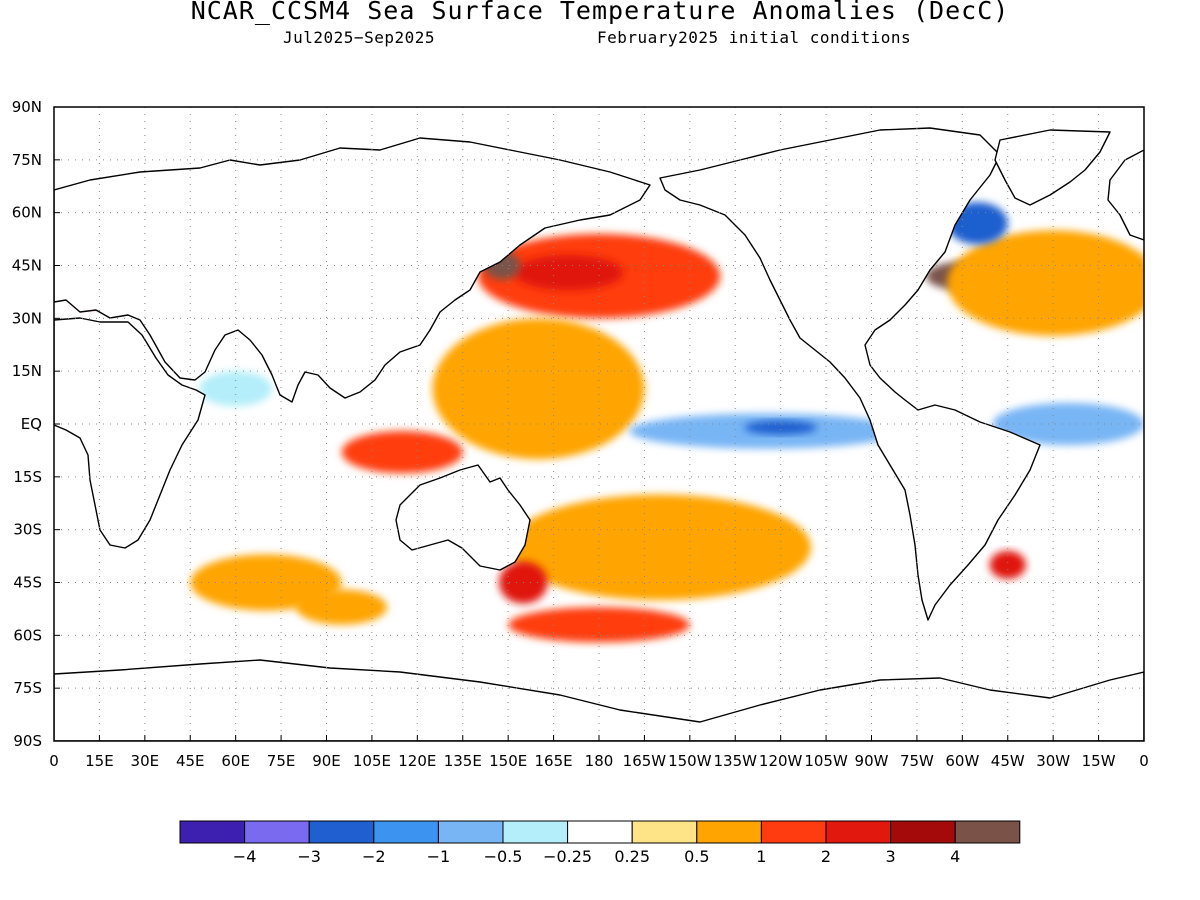 This screenshot has width=1200, height=900. What do you see at coordinates (567, 856) in the screenshot?
I see `colorbar-label: −0.25` at bounding box center [567, 856].